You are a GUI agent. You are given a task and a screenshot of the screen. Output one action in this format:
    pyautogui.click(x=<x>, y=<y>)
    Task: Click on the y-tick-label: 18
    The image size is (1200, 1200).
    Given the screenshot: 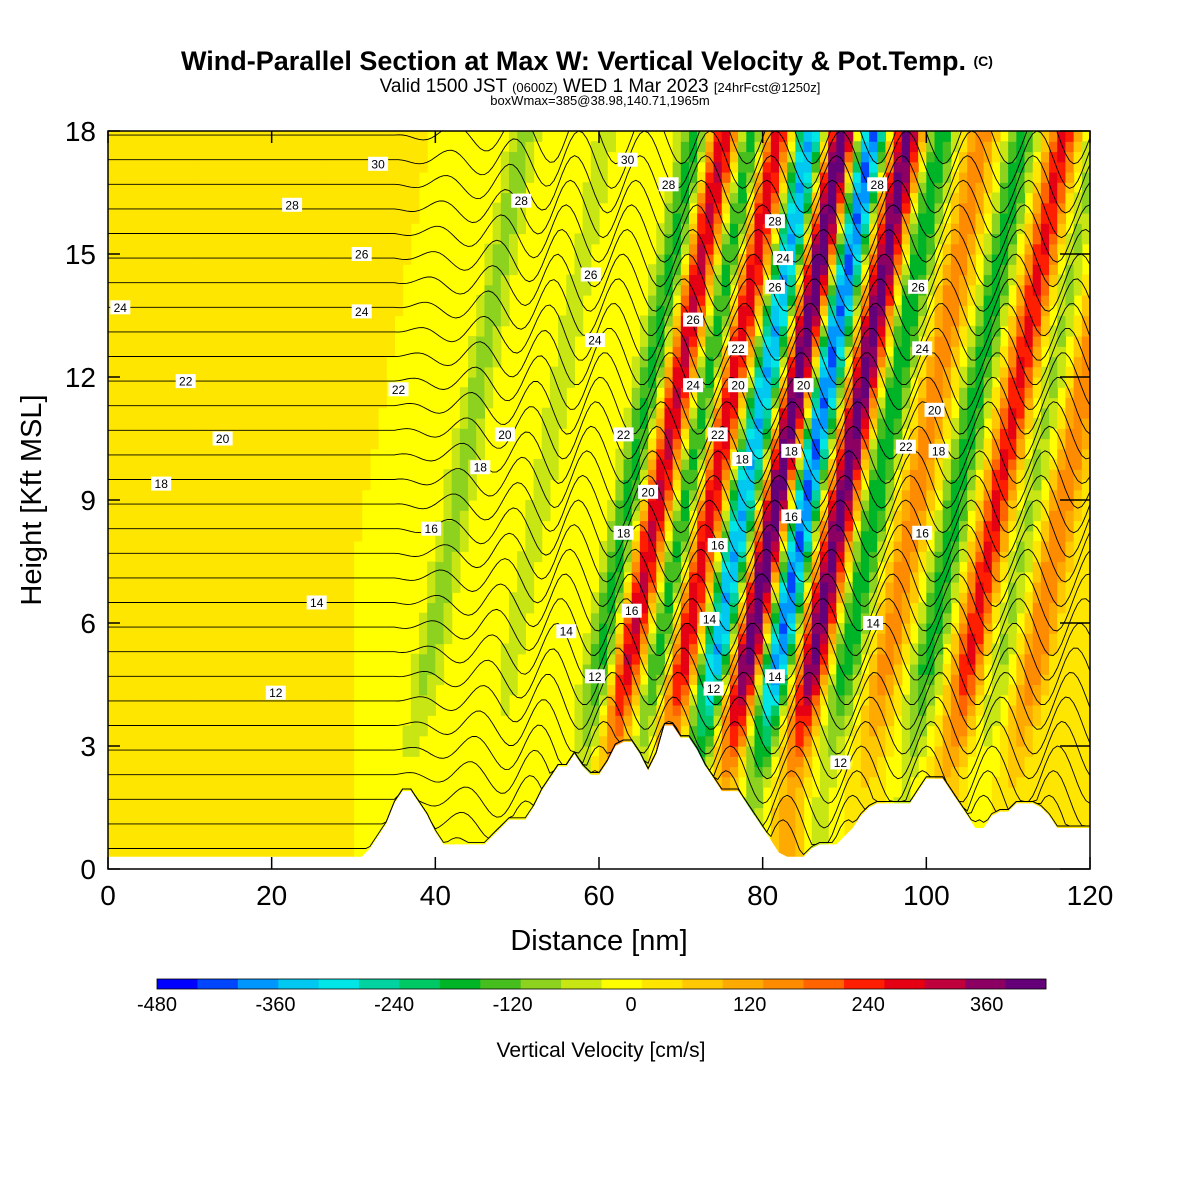 What is the action you would take?
    pyautogui.click(x=80, y=131)
    